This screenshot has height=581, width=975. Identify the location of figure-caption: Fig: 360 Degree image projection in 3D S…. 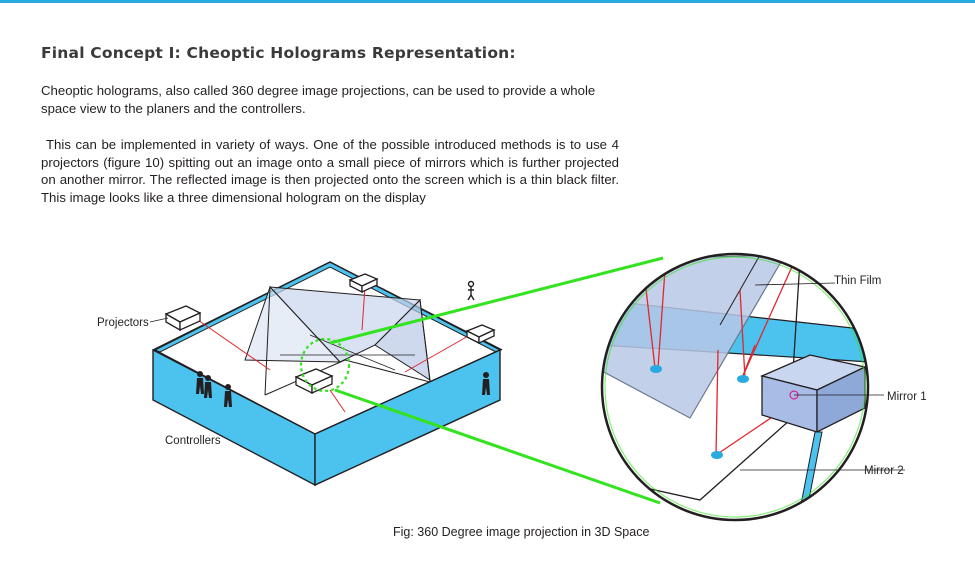
(521, 532).